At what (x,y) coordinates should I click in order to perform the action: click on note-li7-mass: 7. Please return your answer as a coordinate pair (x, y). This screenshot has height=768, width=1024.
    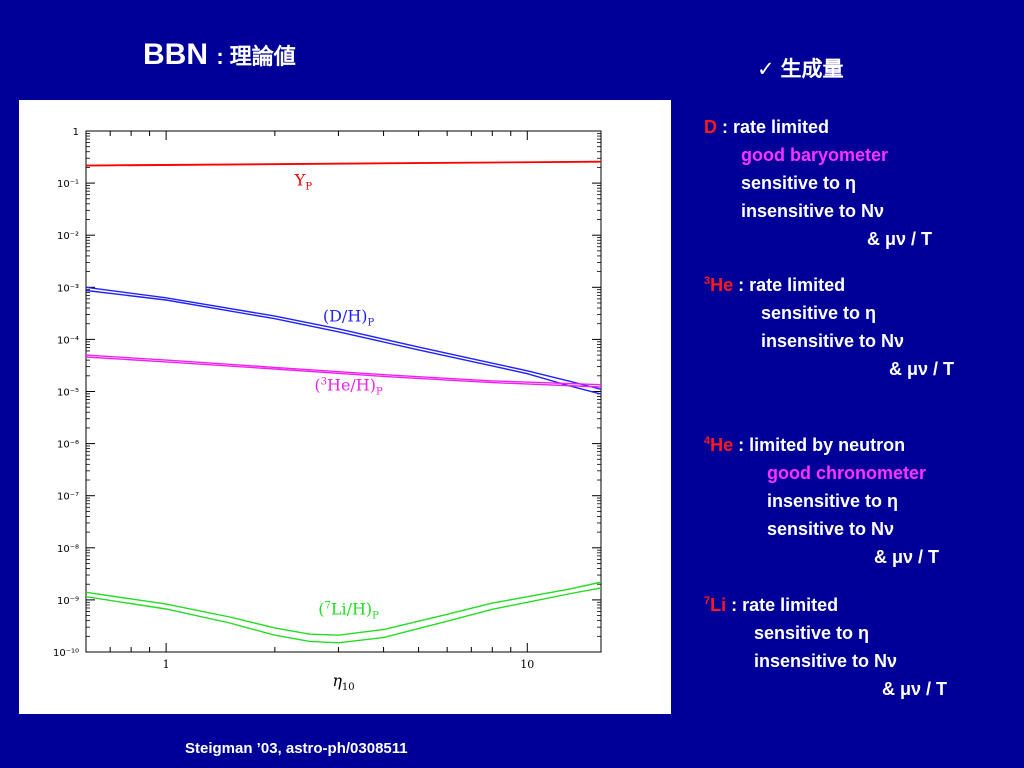
    Looking at the image, I should click on (707, 601).